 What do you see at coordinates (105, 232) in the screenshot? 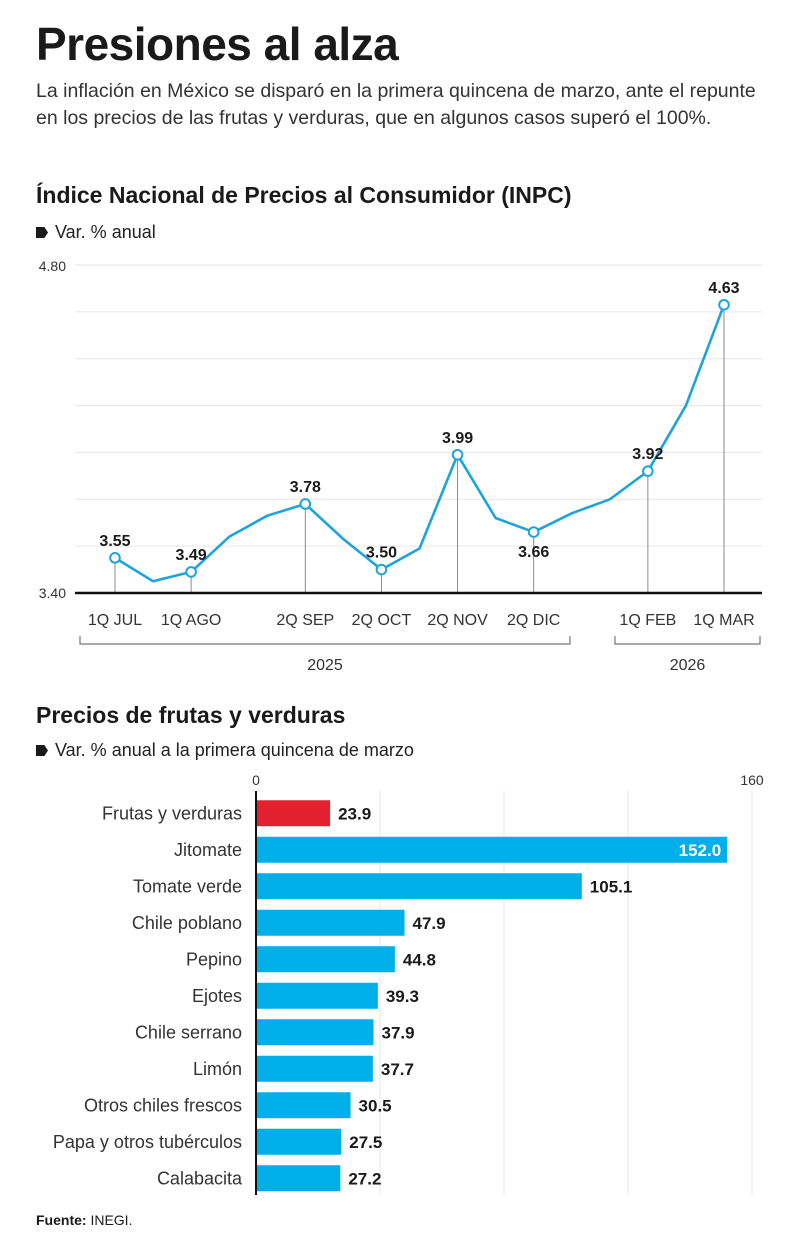
I see `inpc-unit-text: Var. % anual` at bounding box center [105, 232].